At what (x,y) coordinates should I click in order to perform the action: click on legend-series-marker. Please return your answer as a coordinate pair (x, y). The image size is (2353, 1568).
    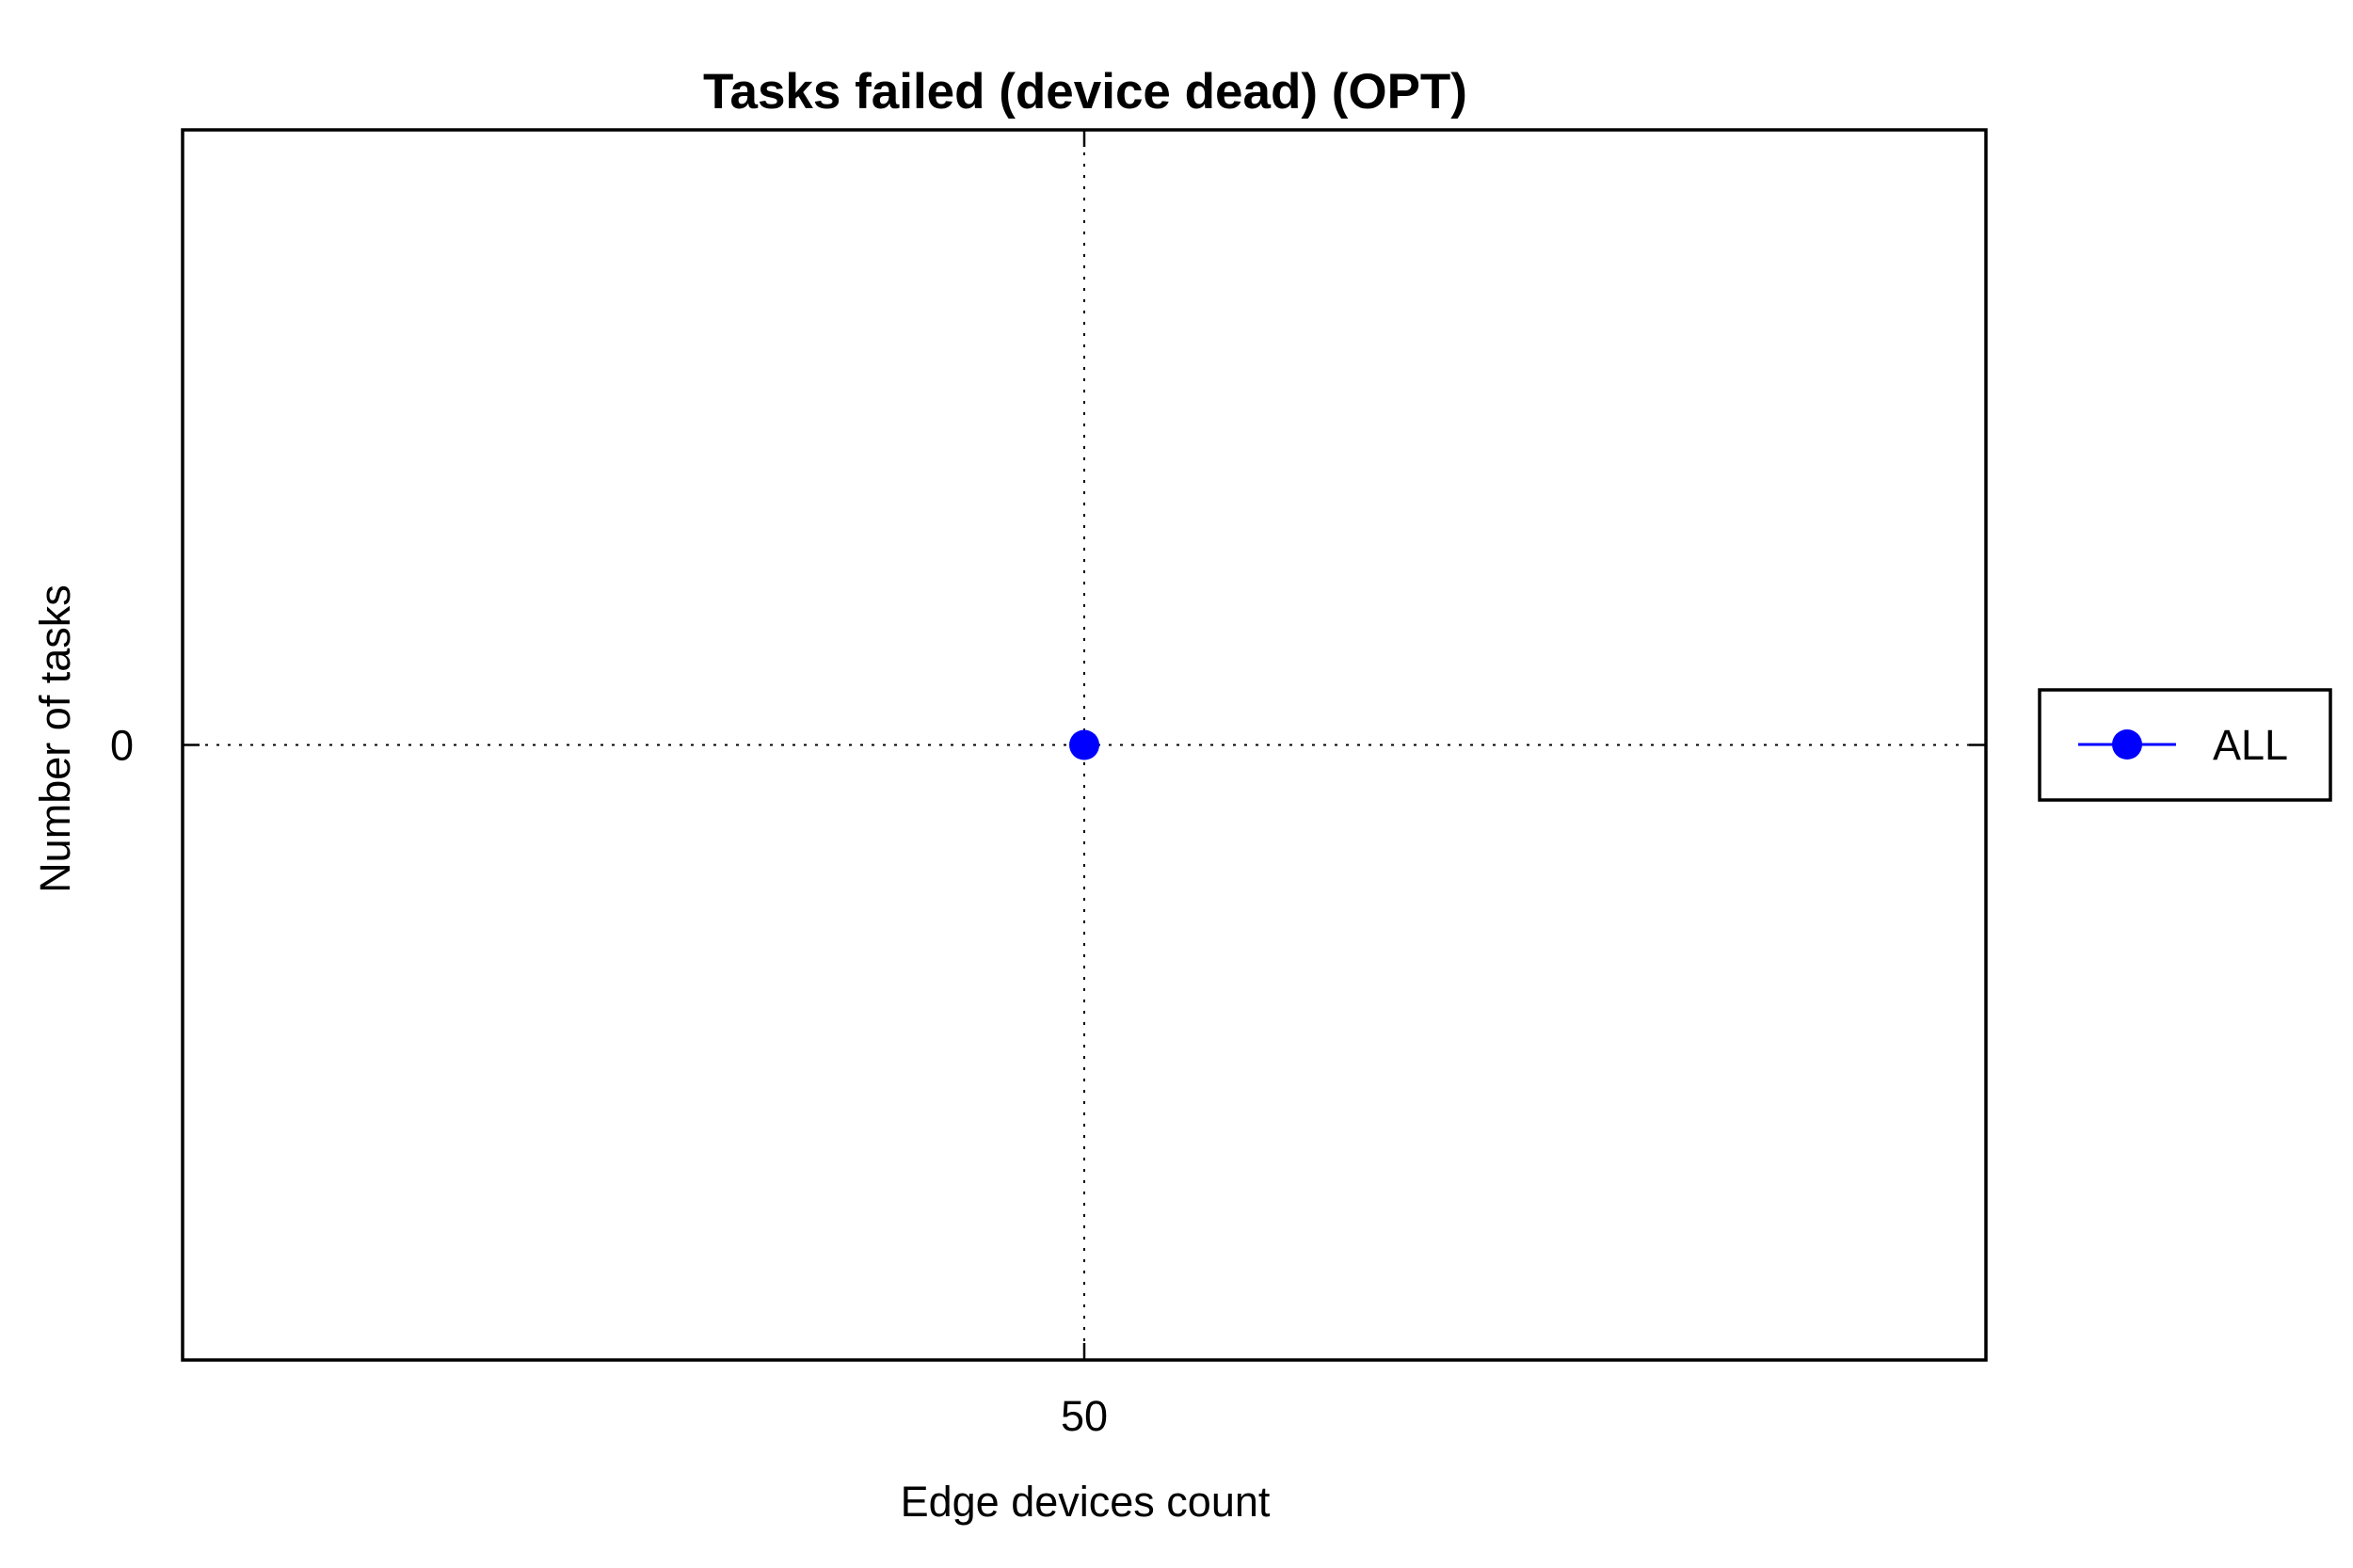
    Looking at the image, I should click on (2127, 744).